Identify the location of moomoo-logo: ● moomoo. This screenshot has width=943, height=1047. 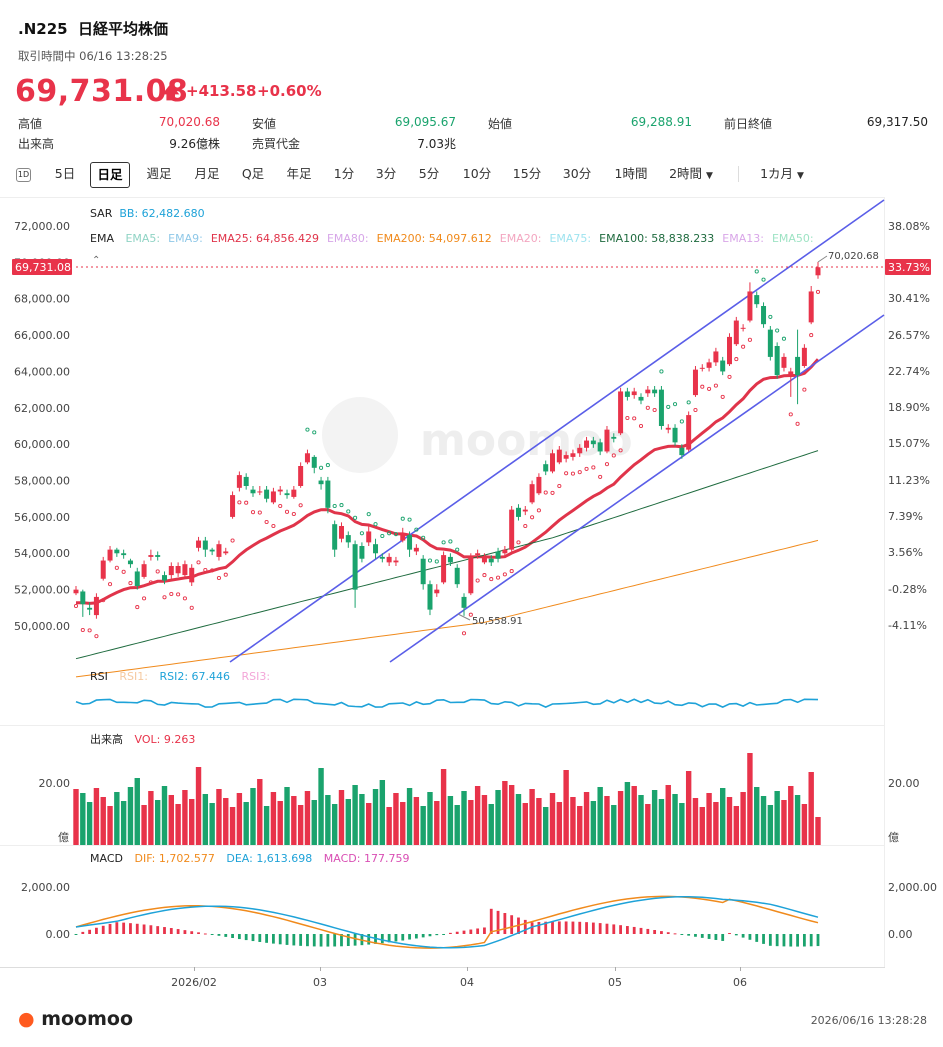
(76, 1019).